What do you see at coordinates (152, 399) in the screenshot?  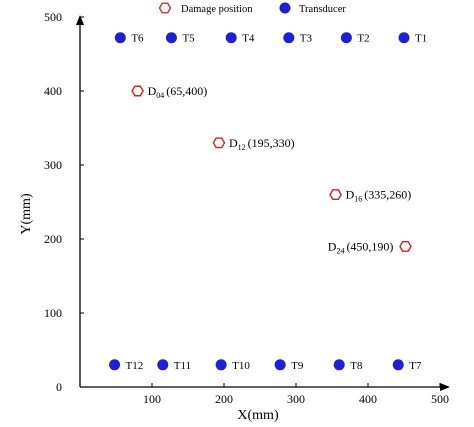 I see `x-tick-label: 100` at bounding box center [152, 399].